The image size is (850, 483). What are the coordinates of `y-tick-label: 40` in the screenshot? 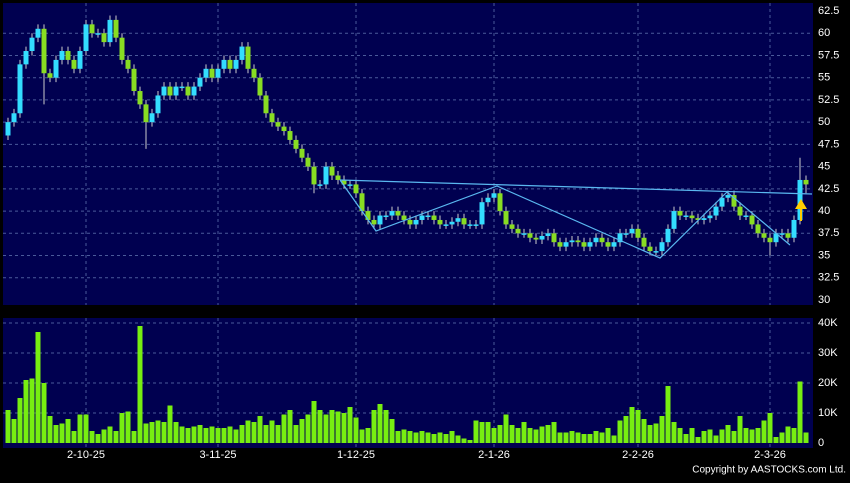 It's located at (824, 211).